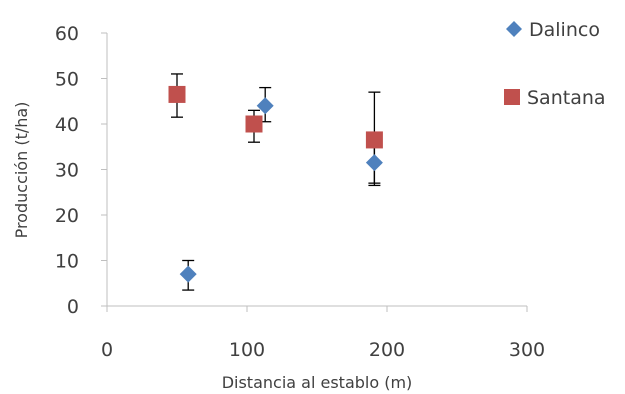  What do you see at coordinates (564, 30) in the screenshot?
I see `legend-label-dalinco: Dalinco` at bounding box center [564, 30].